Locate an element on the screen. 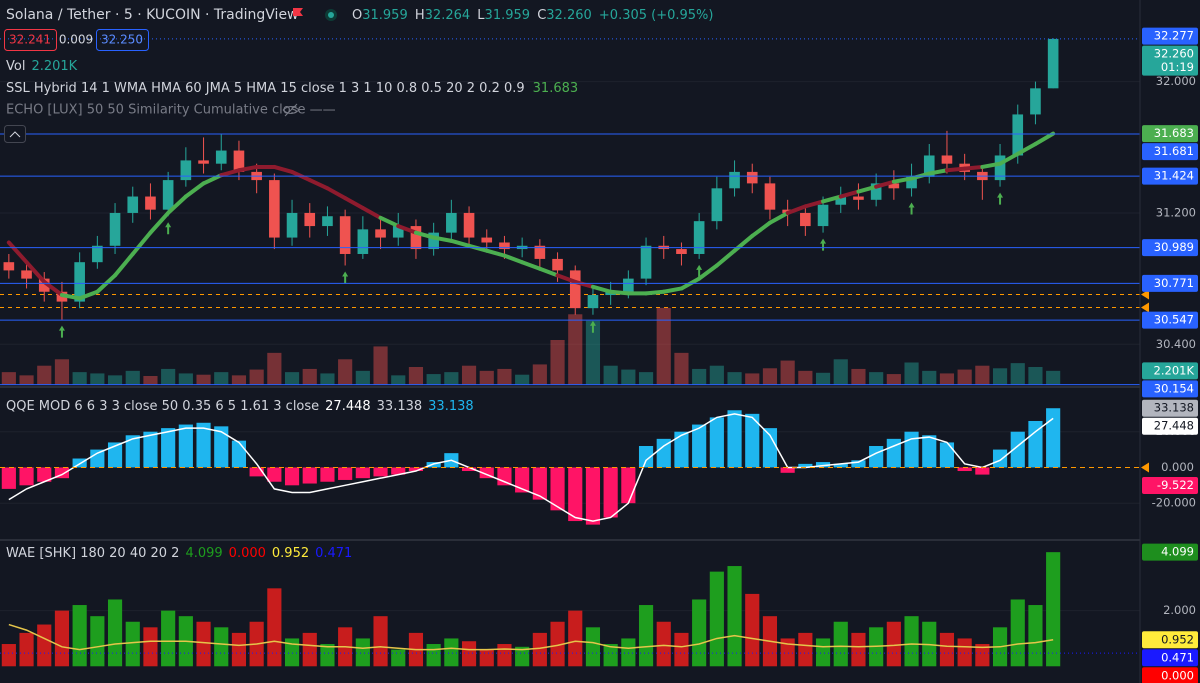 The width and height of the screenshot is (1200, 683). zero-marker is located at coordinates (1145, 467).